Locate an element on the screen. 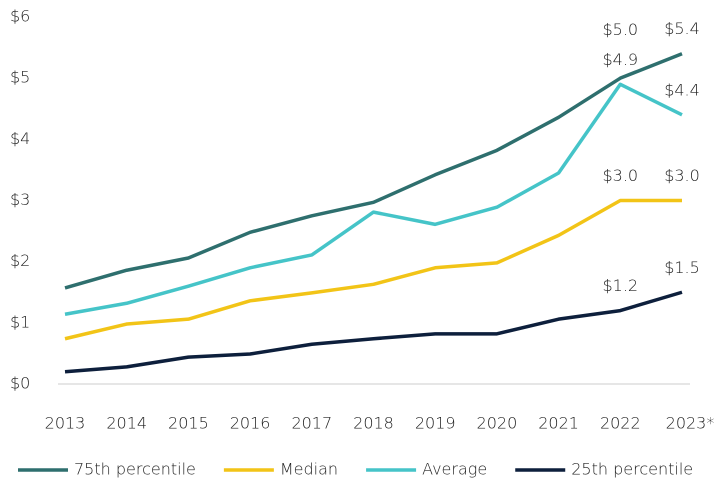 The width and height of the screenshot is (722, 488). x-tick-label: 2018 is located at coordinates (373, 423).